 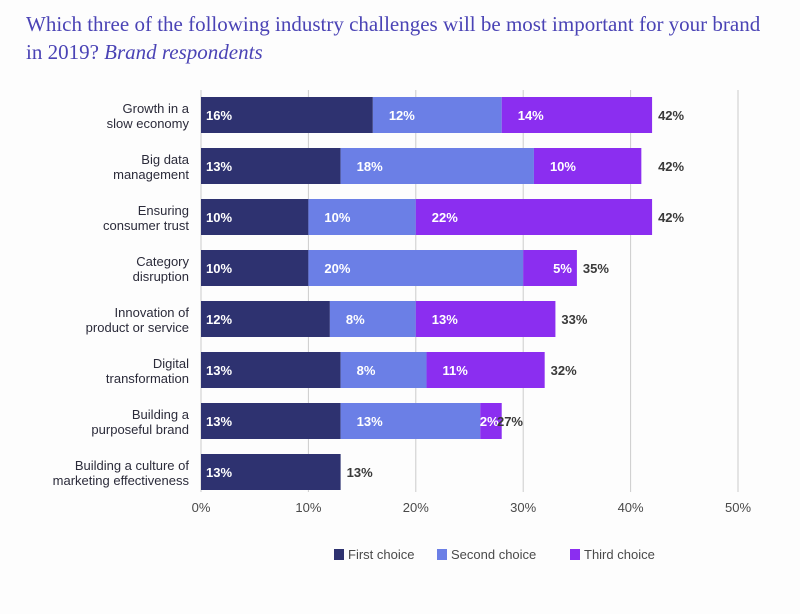 I want to click on category-label: Growth in a slow economy, so click(x=148, y=116).